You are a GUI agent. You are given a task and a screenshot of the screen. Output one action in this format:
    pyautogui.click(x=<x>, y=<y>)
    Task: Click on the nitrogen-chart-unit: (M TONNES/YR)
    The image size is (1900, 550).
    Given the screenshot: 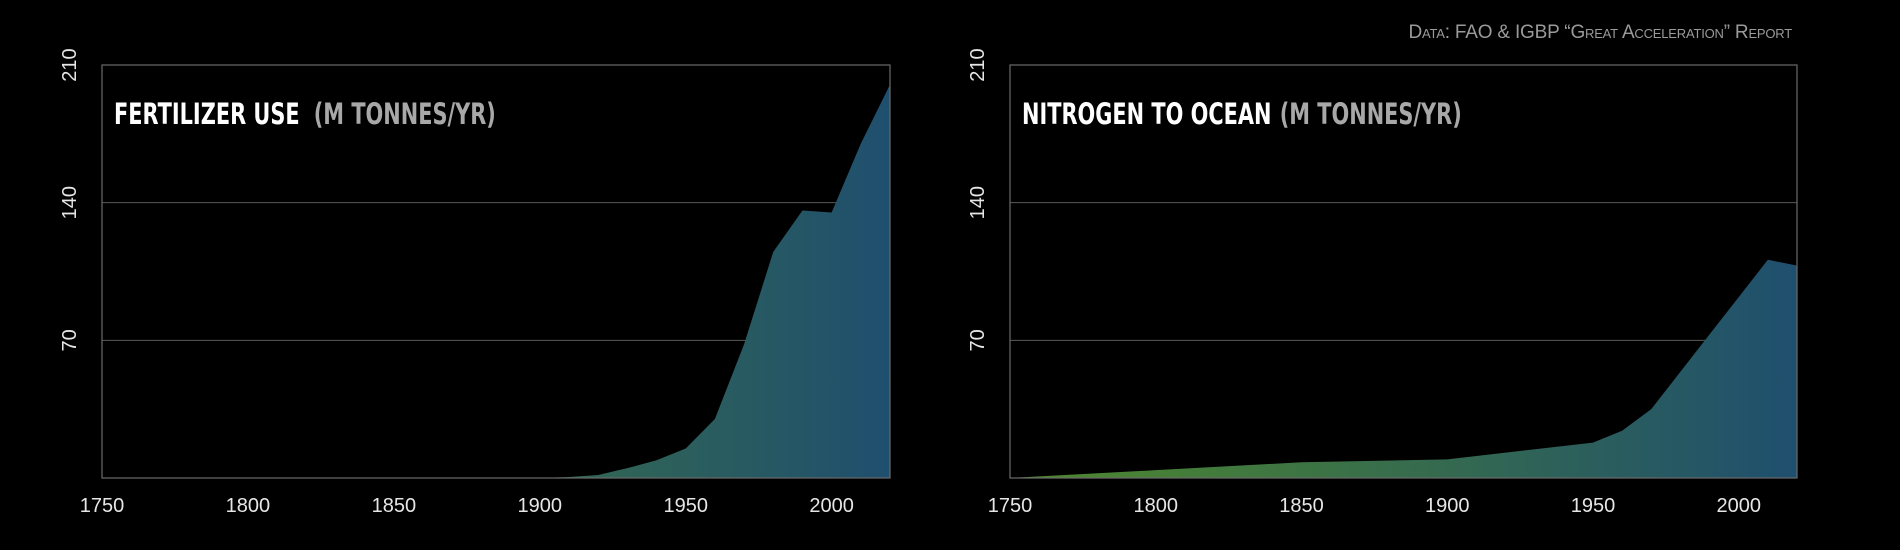 What is the action you would take?
    pyautogui.click(x=1371, y=114)
    